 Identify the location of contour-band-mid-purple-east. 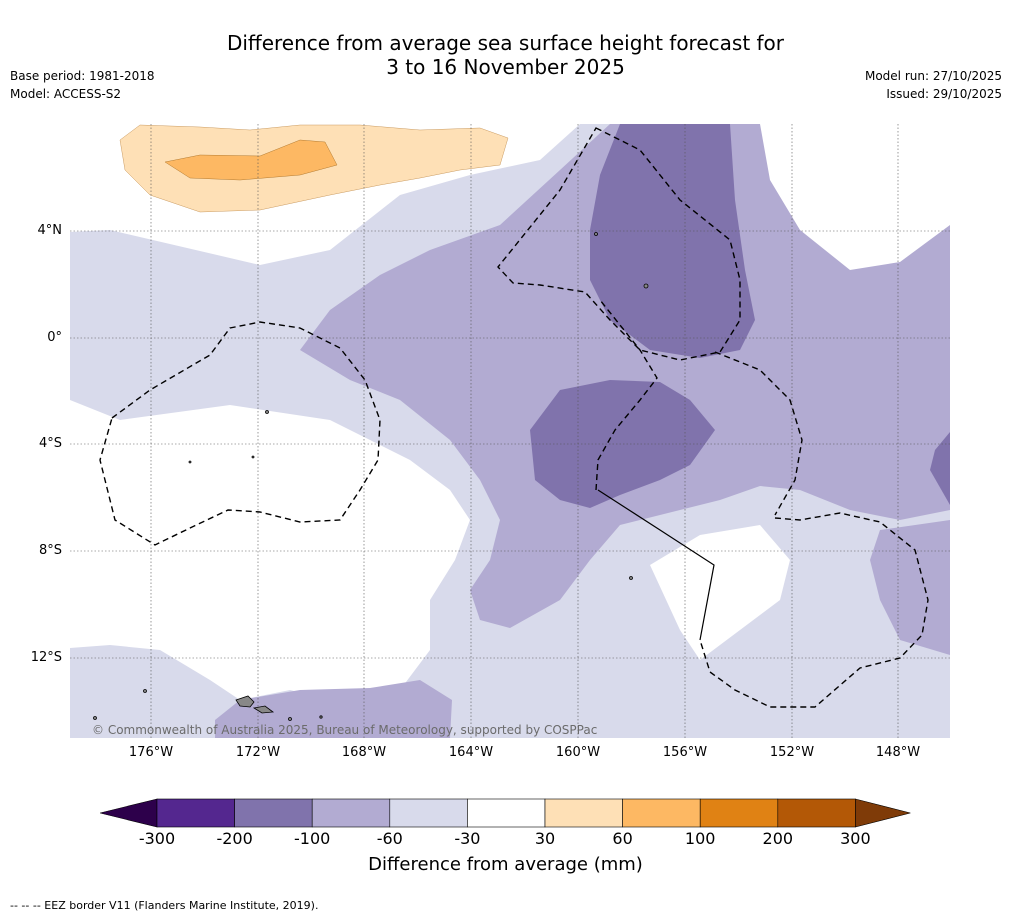
(910, 587).